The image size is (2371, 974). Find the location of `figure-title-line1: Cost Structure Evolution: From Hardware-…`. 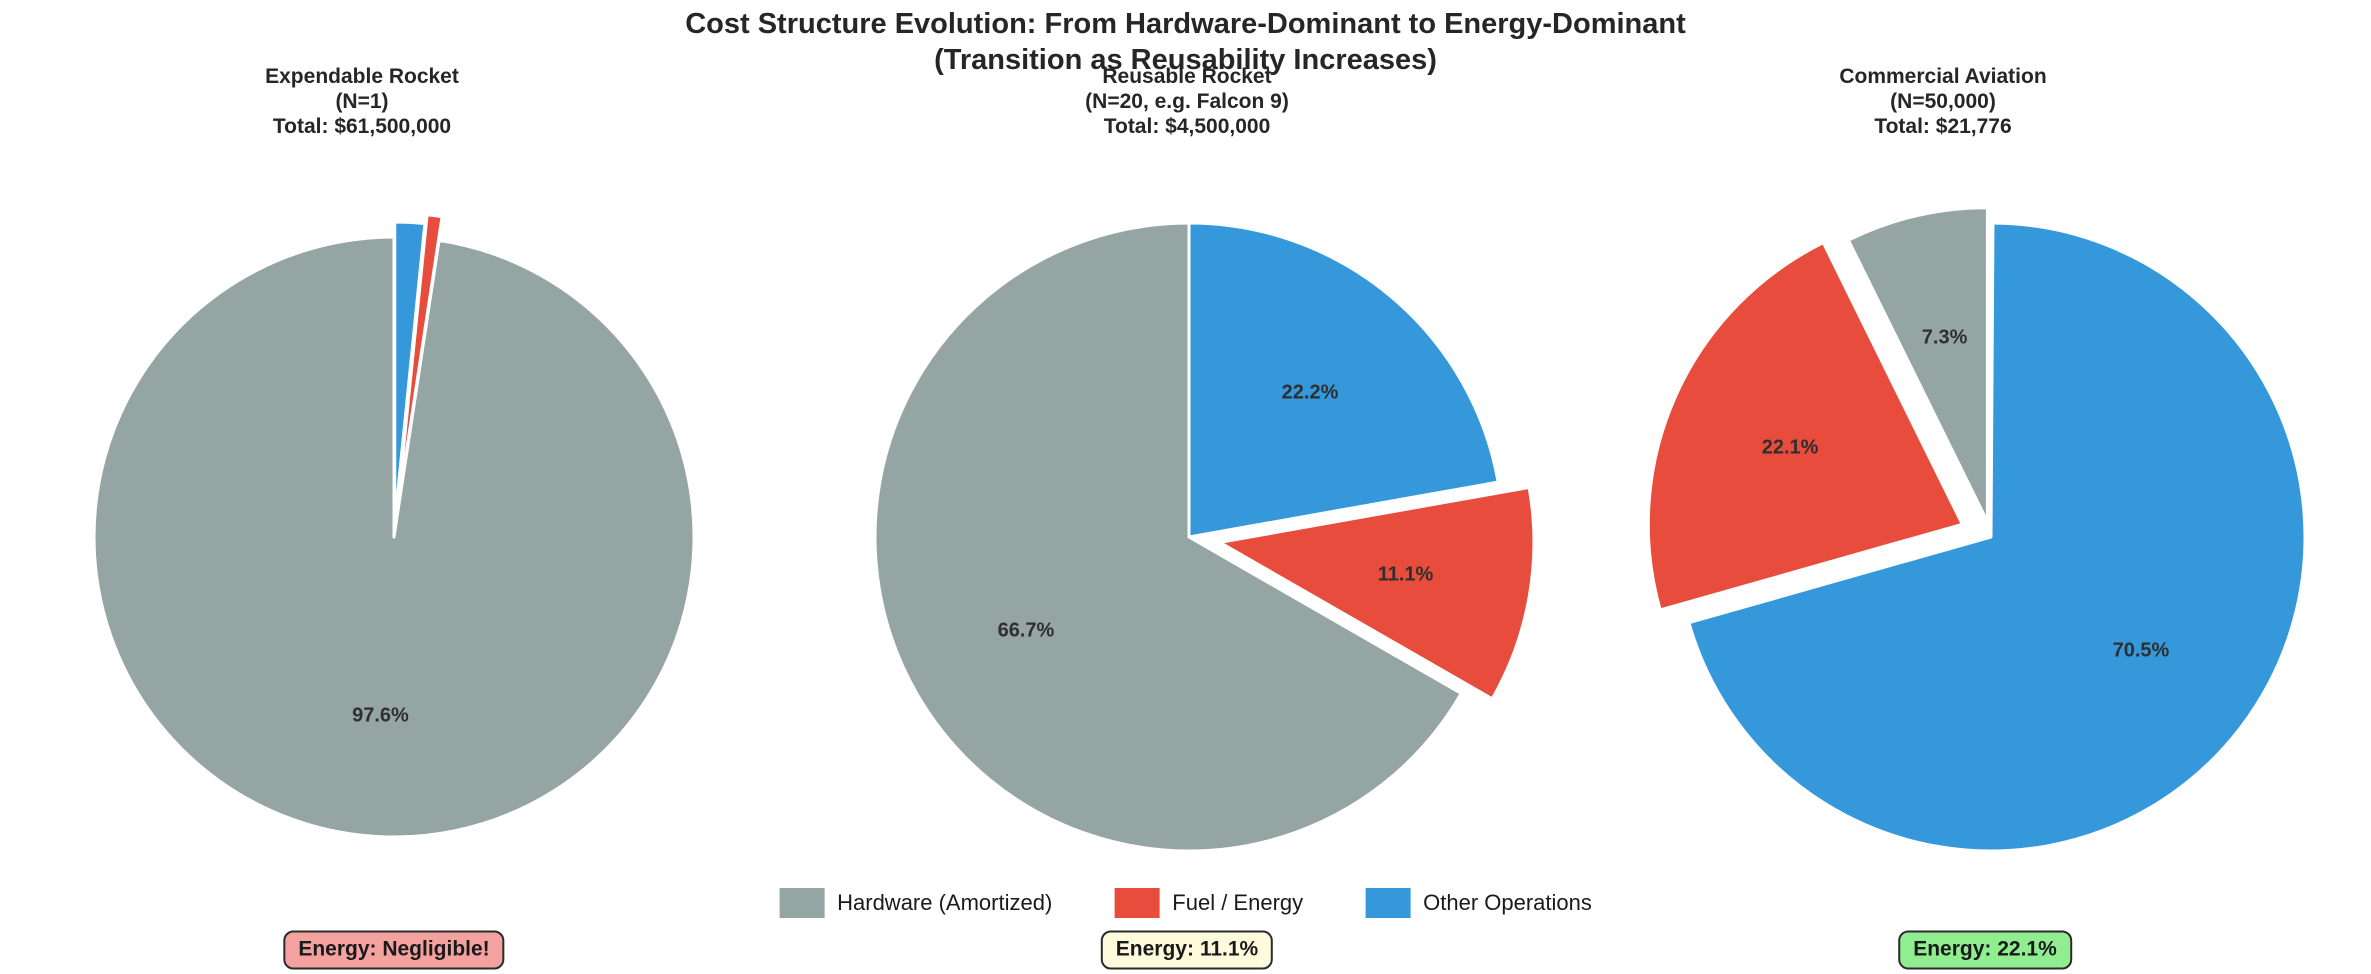

figure-title-line1: Cost Structure Evolution: From Hardware-… is located at coordinates (1185, 24).